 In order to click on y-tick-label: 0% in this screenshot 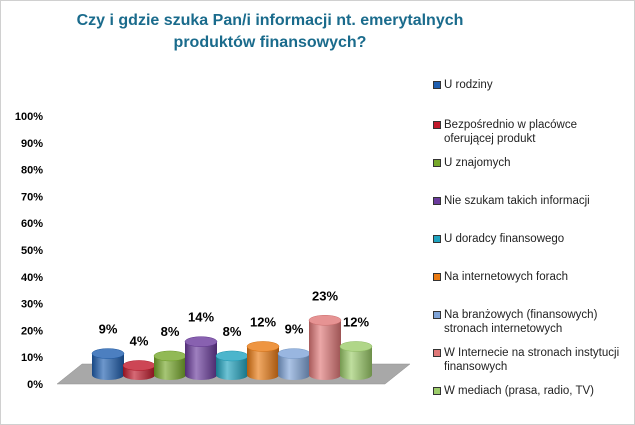, I will do `click(35, 385)`.